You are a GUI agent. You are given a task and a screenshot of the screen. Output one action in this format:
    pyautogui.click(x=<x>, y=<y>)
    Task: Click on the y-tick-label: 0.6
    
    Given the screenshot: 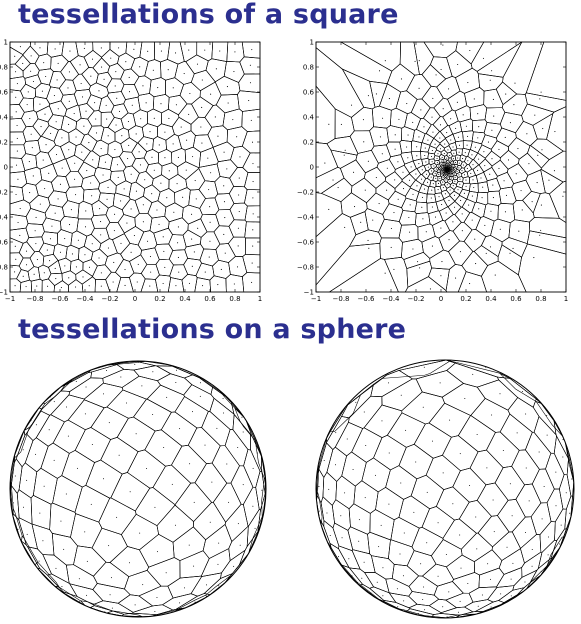 What is the action you would take?
    pyautogui.click(x=309, y=93)
    